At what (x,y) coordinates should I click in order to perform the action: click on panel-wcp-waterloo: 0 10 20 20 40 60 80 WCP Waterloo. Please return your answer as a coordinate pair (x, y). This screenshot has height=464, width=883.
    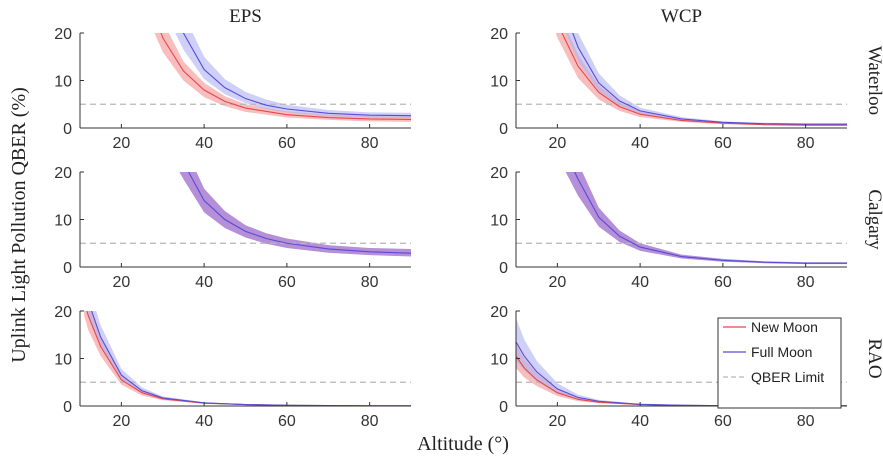
    Looking at the image, I should click on (686, 79).